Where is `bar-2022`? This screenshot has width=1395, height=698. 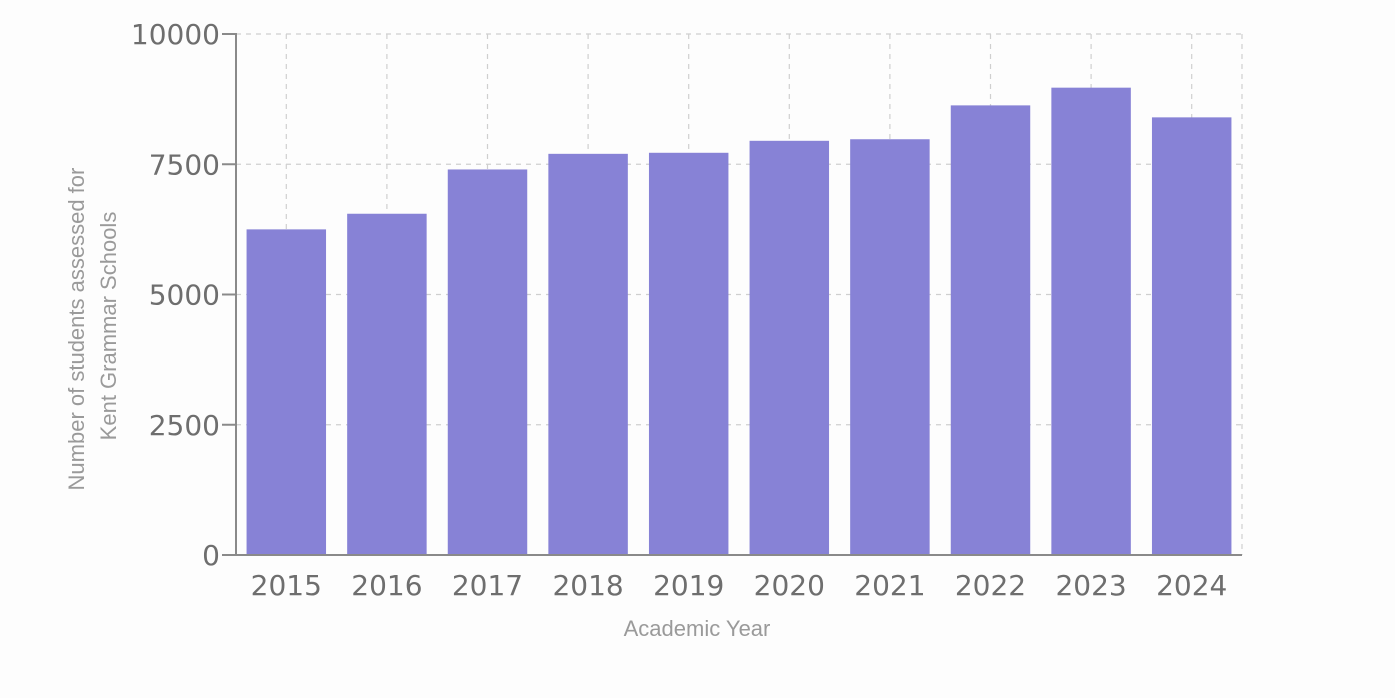 bar-2022 is located at coordinates (990, 330).